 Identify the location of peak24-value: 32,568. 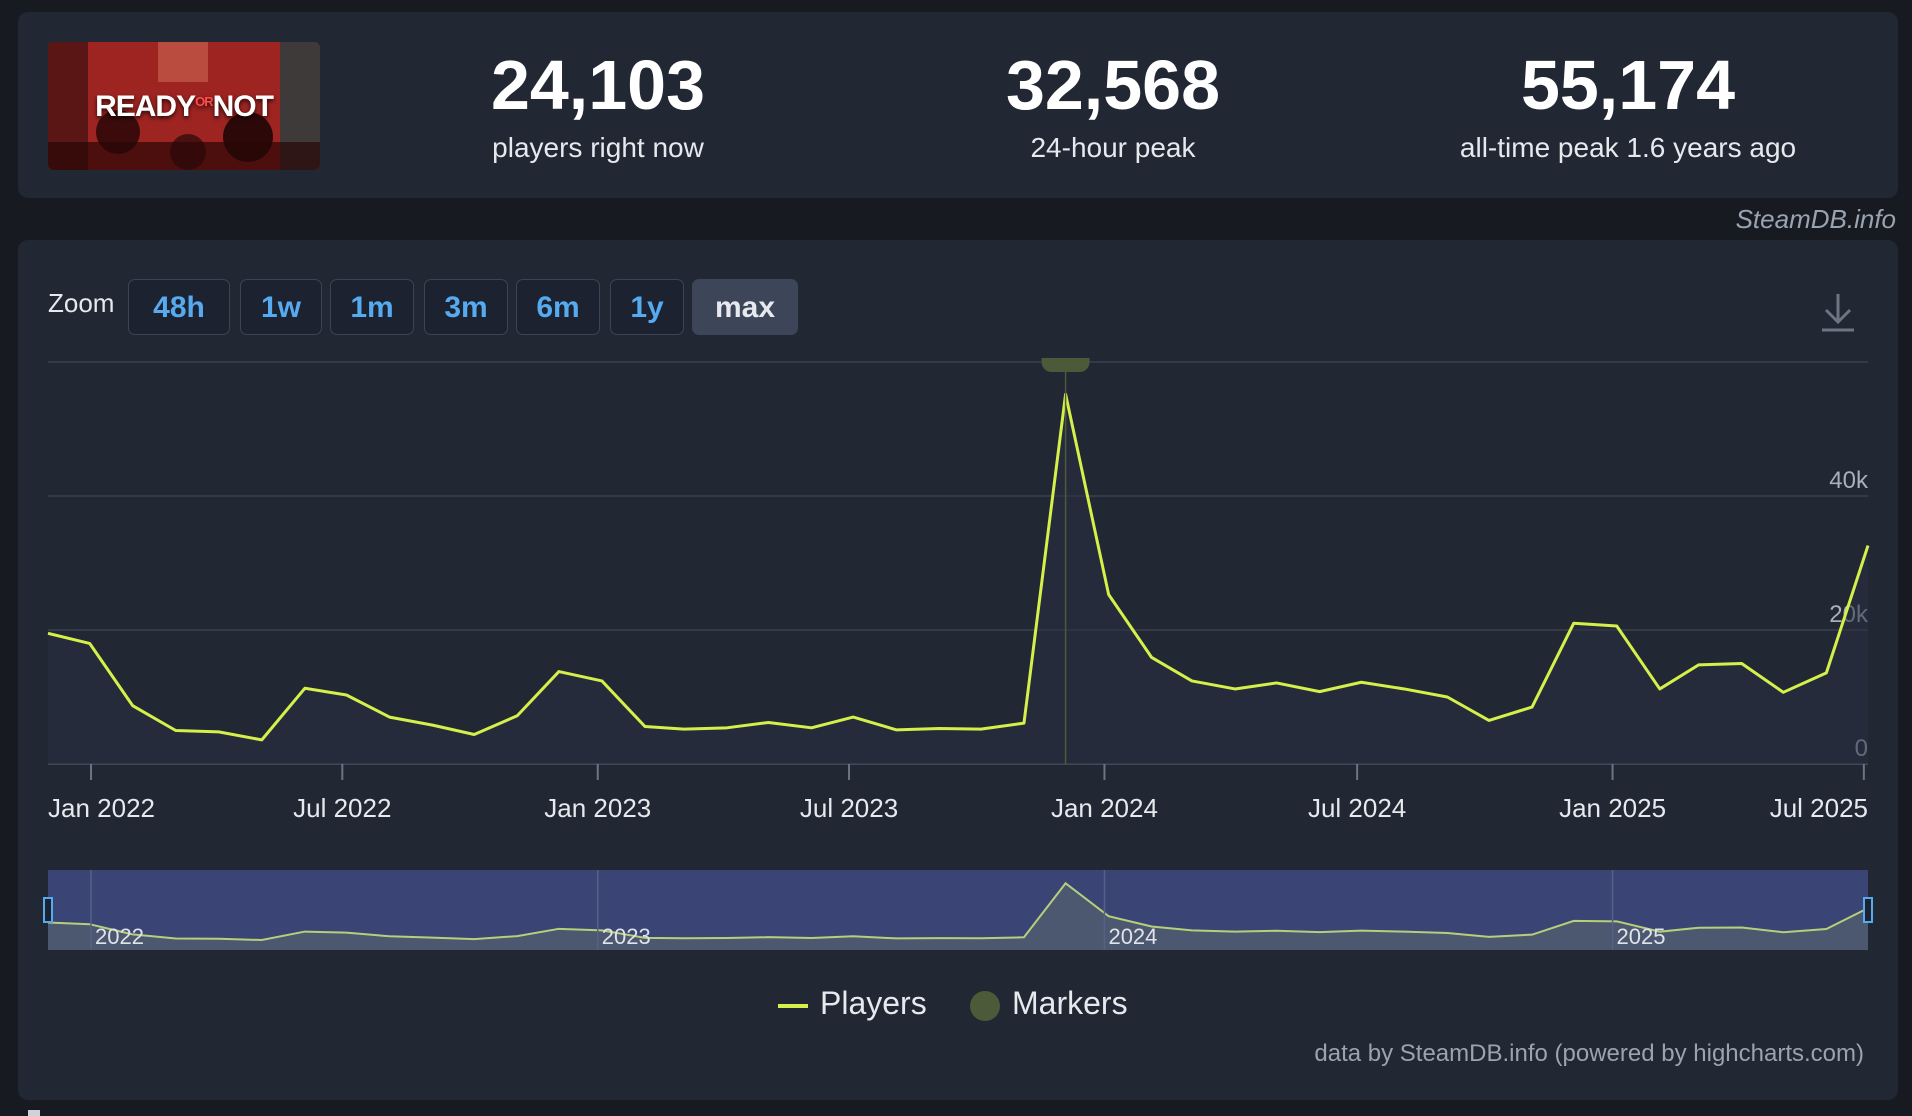
(1113, 85).